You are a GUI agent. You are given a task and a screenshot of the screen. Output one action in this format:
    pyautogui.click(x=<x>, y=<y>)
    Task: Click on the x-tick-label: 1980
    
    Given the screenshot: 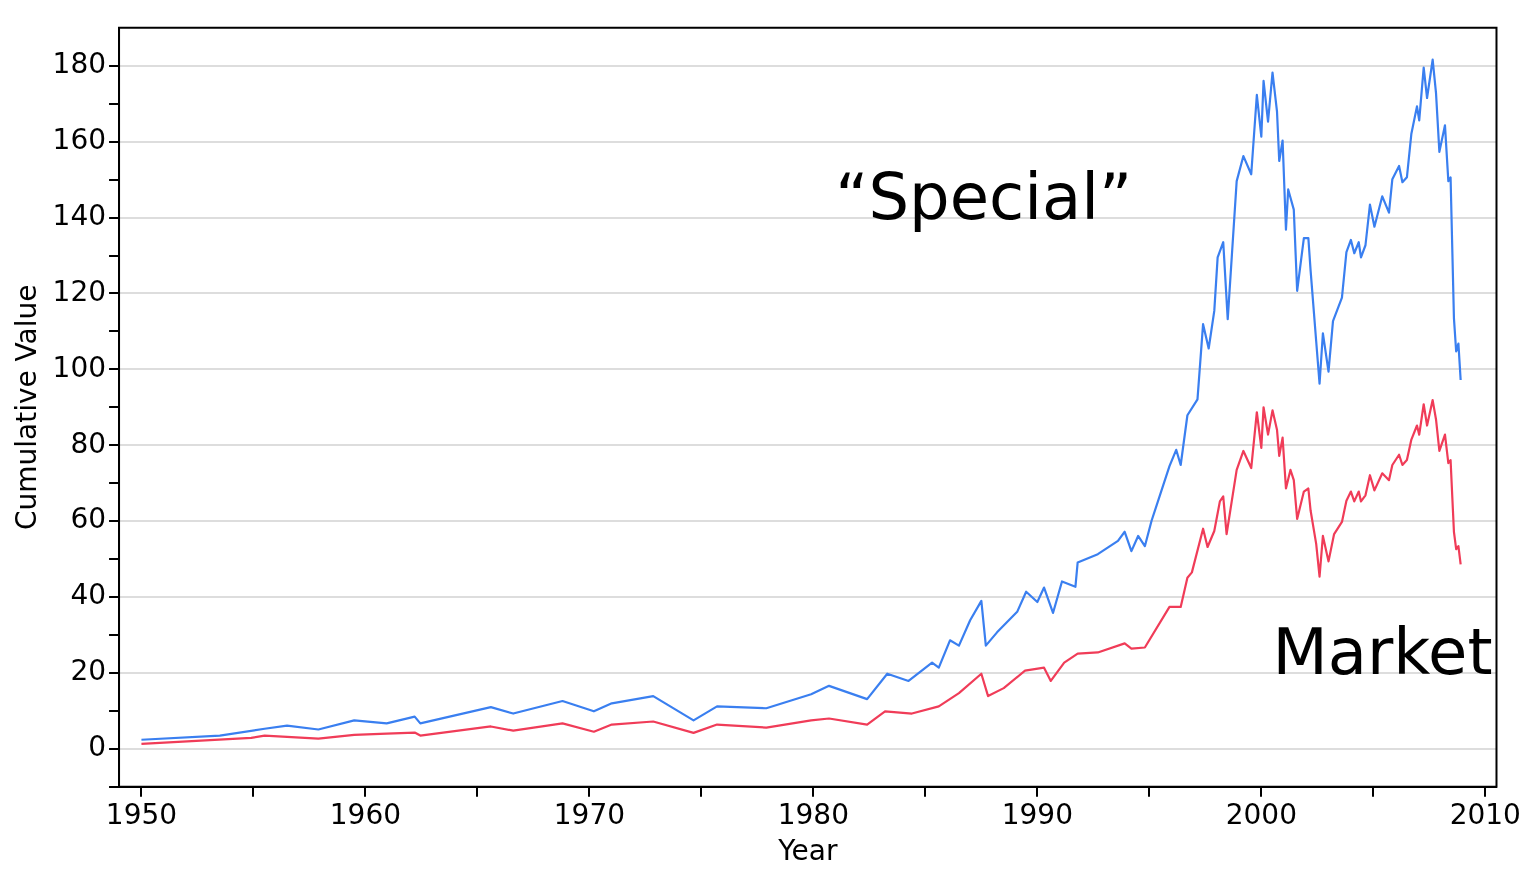 What is the action you would take?
    pyautogui.click(x=813, y=814)
    